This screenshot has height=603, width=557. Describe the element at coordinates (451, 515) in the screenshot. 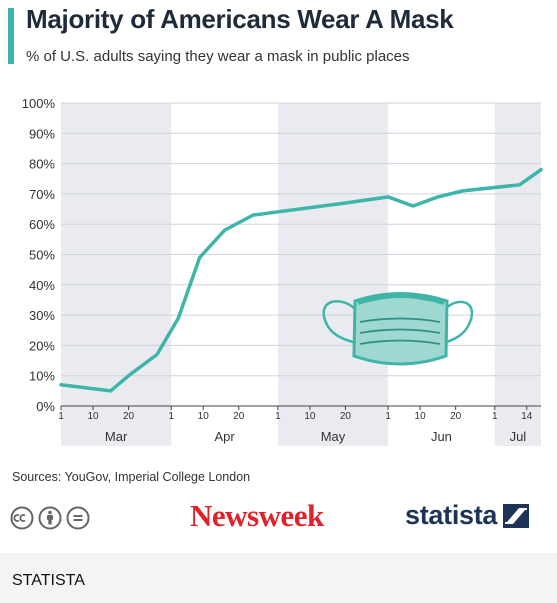

I see `statista-wordmark: statista` at that location.